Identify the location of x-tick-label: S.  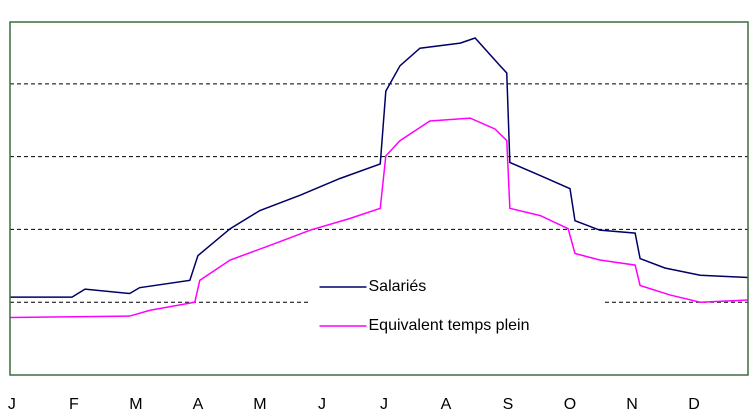
(508, 404).